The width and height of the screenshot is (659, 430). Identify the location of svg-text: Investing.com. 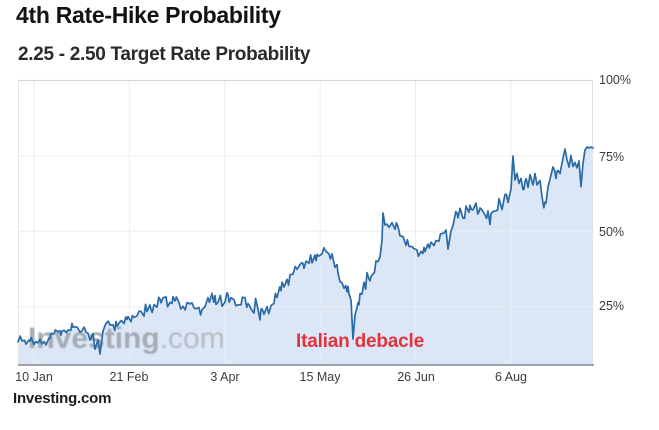
(126, 338).